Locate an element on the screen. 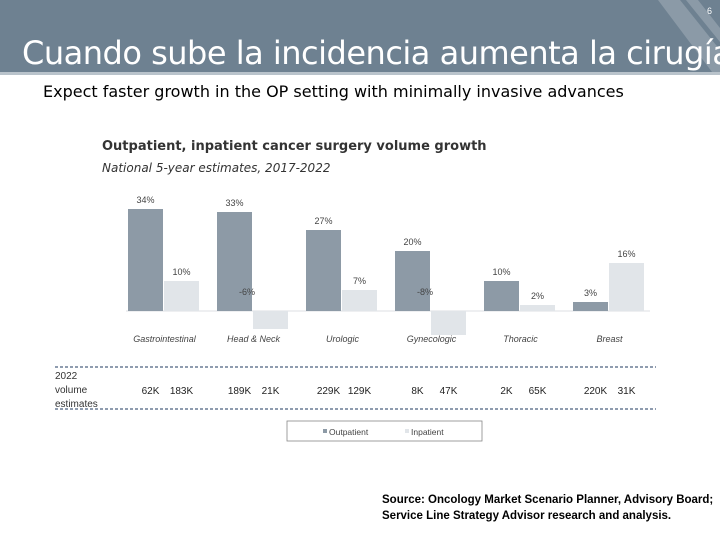 The width and height of the screenshot is (720, 540). data-label: 7% is located at coordinates (359, 281).